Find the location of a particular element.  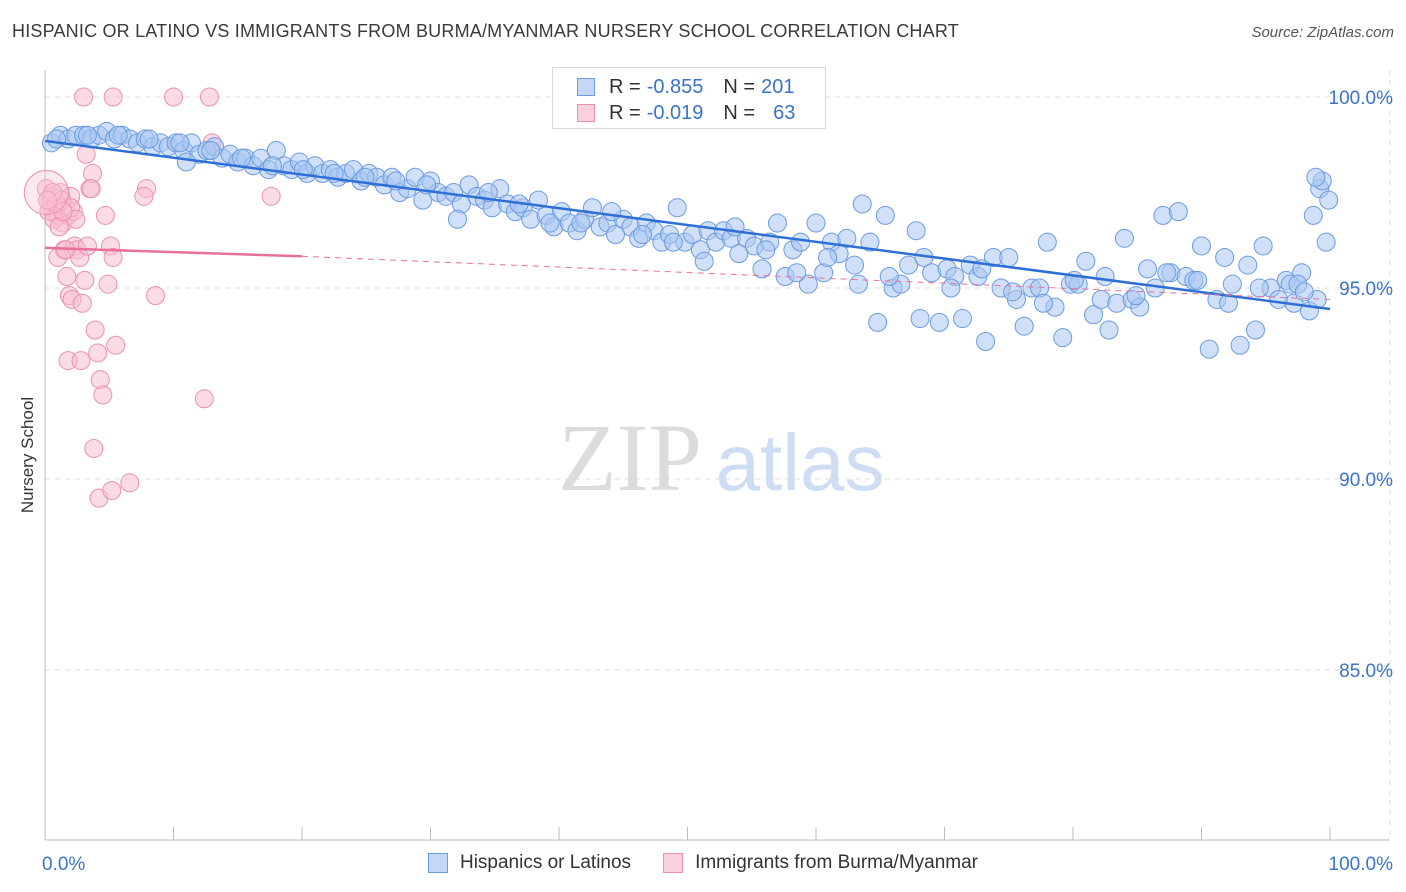

correlation-legend: R = -0.855 N = 201 R = -0.019 N = 63 is located at coordinates (689, 98).